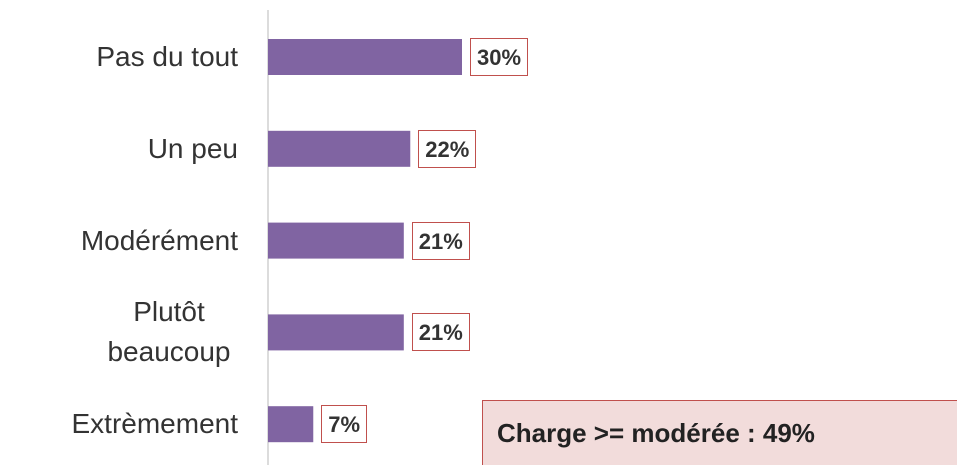 The width and height of the screenshot is (957, 465). I want to click on annotation: Charge >= modérée : 49%, so click(719, 432).